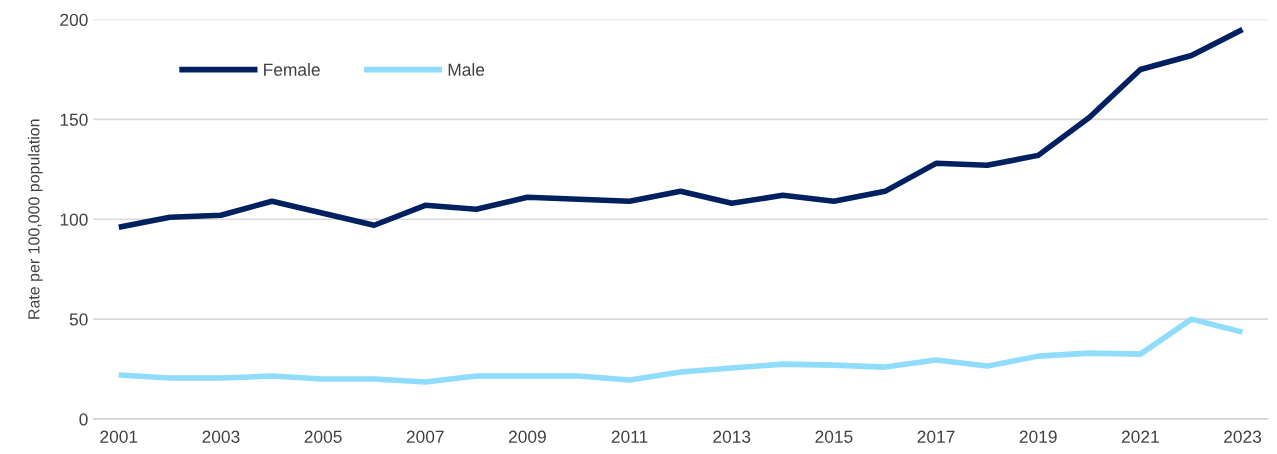 Image resolution: width=1277 pixels, height=454 pixels. What do you see at coordinates (1038, 436) in the screenshot?
I see `x-tick-label: 2019` at bounding box center [1038, 436].